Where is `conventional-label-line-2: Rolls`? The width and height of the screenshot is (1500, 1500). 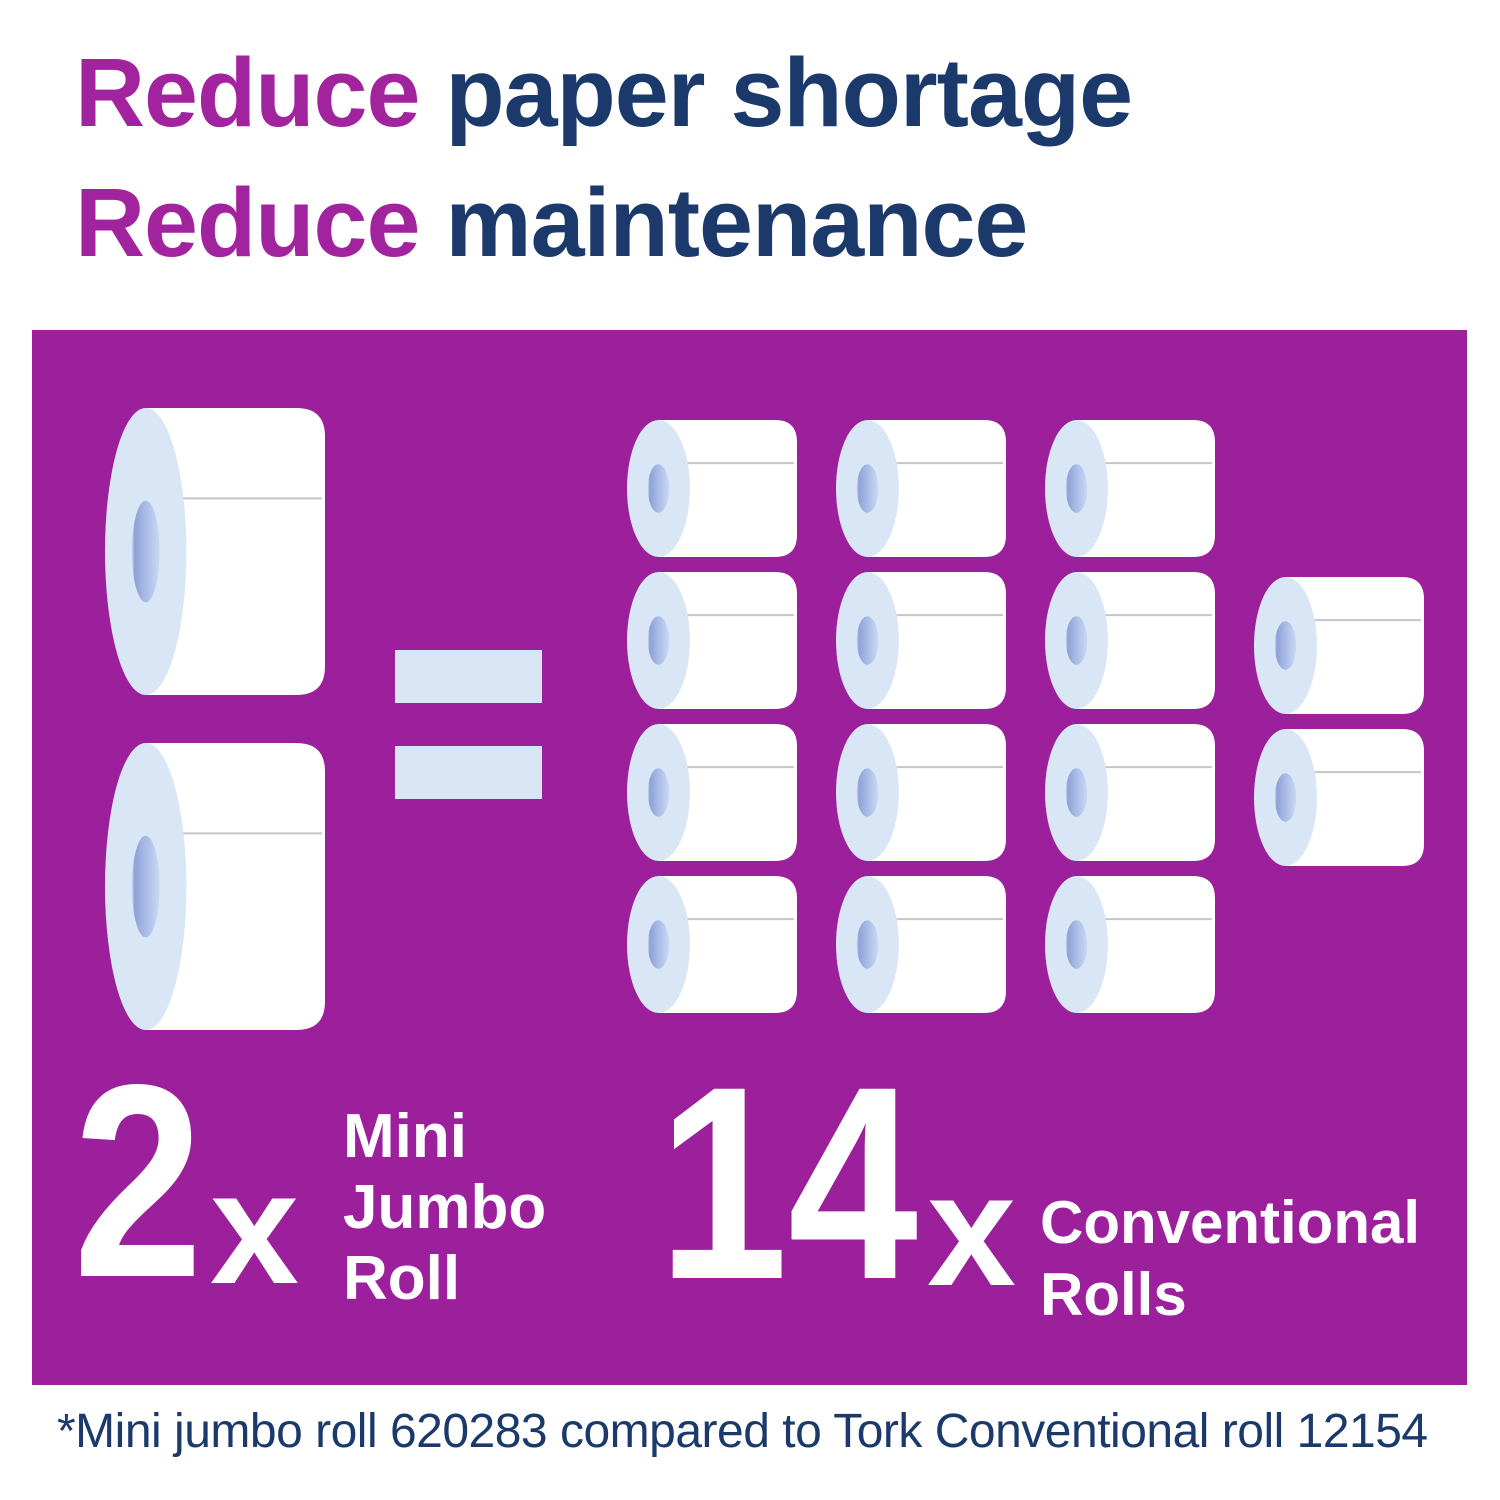 conventional-label-line-2: Rolls is located at coordinates (1113, 1294).